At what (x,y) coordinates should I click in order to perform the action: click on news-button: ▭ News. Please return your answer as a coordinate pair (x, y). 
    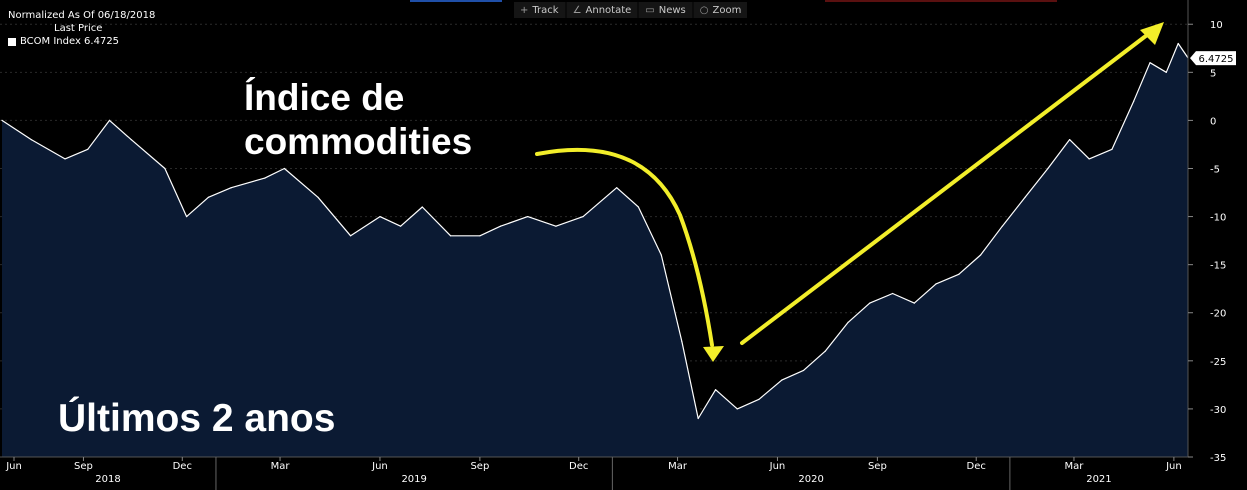
    Looking at the image, I should click on (665, 10).